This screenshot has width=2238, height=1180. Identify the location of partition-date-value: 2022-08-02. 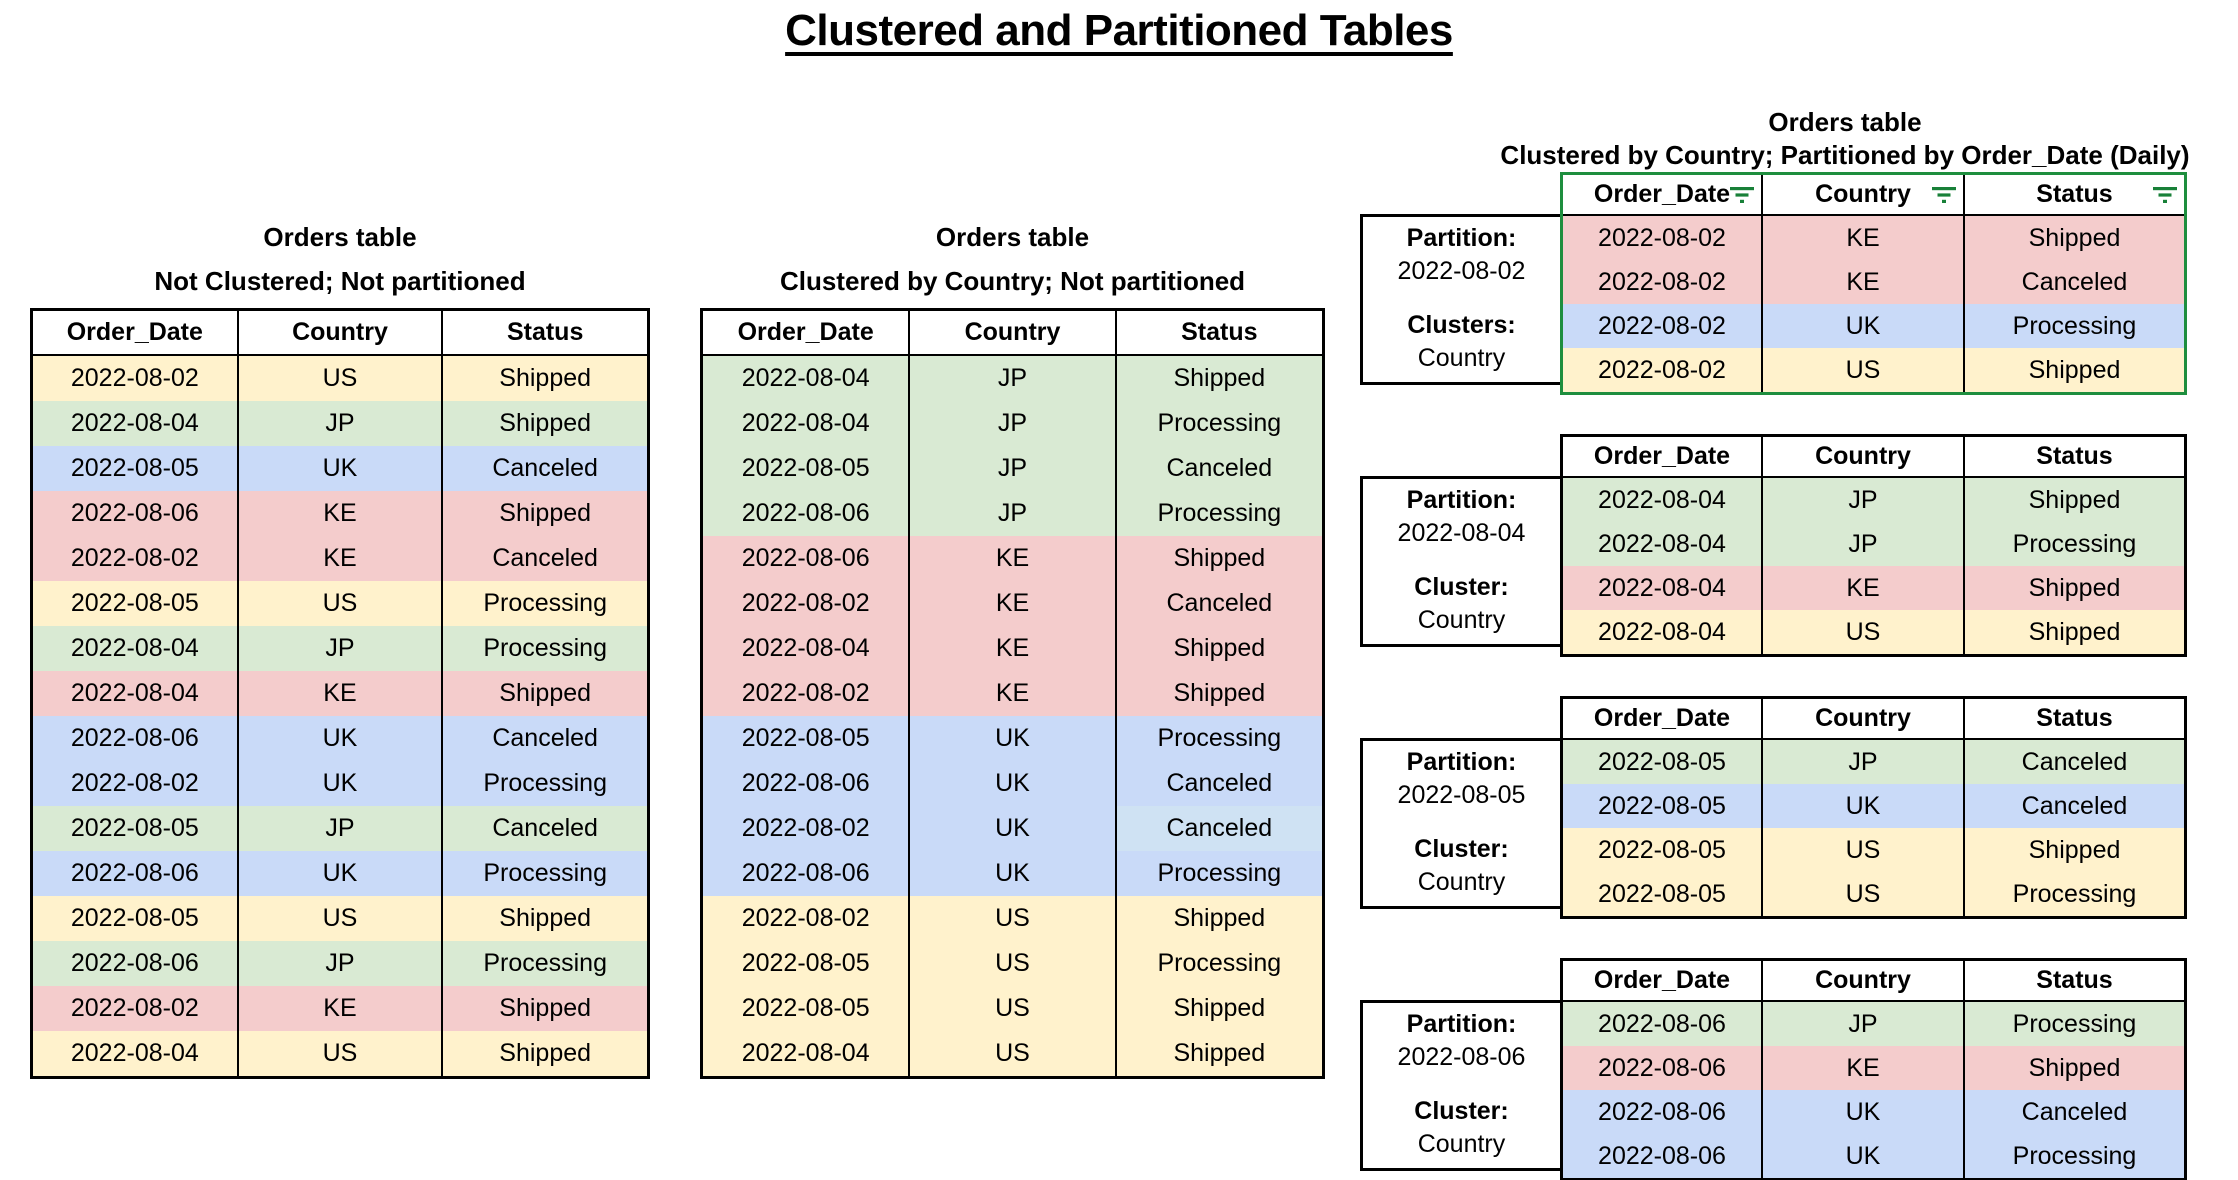
(1461, 271).